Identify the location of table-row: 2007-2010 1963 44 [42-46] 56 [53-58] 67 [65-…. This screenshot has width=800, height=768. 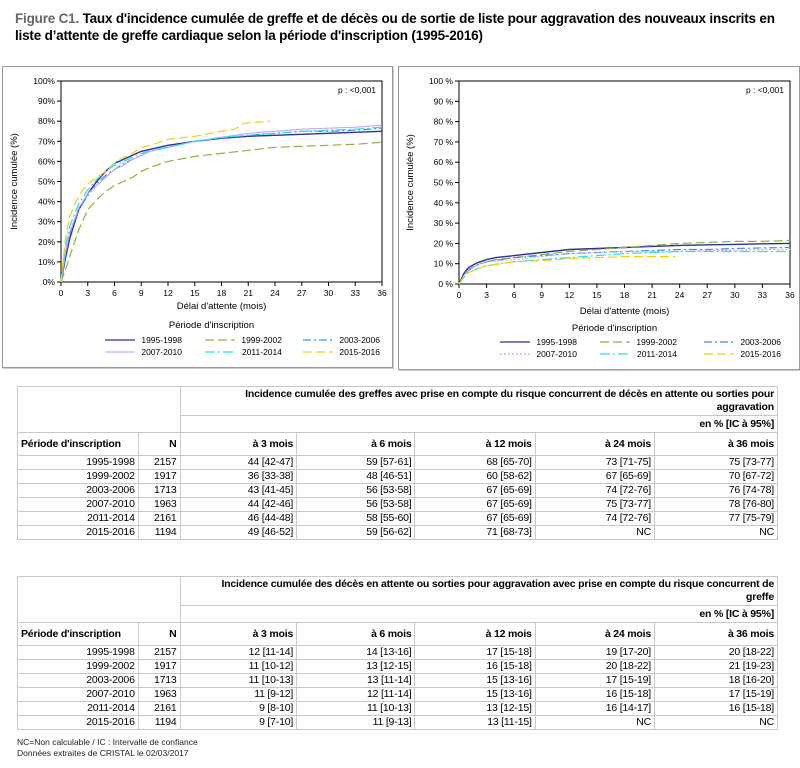
(397, 504).